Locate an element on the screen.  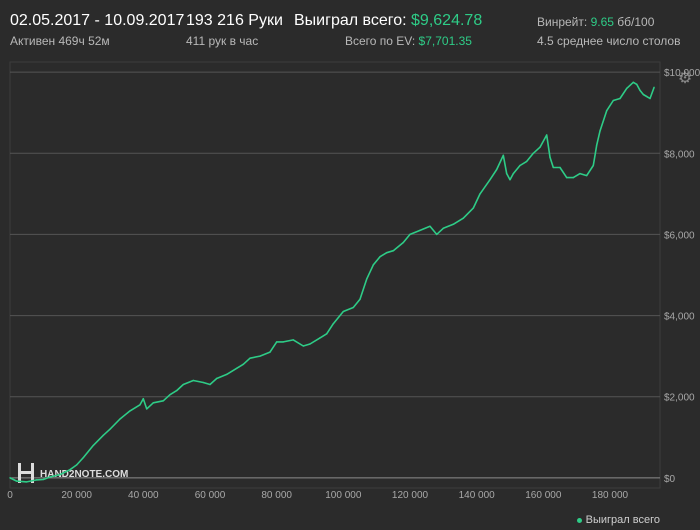
x-tick-label: 140 000 is located at coordinates (477, 495).